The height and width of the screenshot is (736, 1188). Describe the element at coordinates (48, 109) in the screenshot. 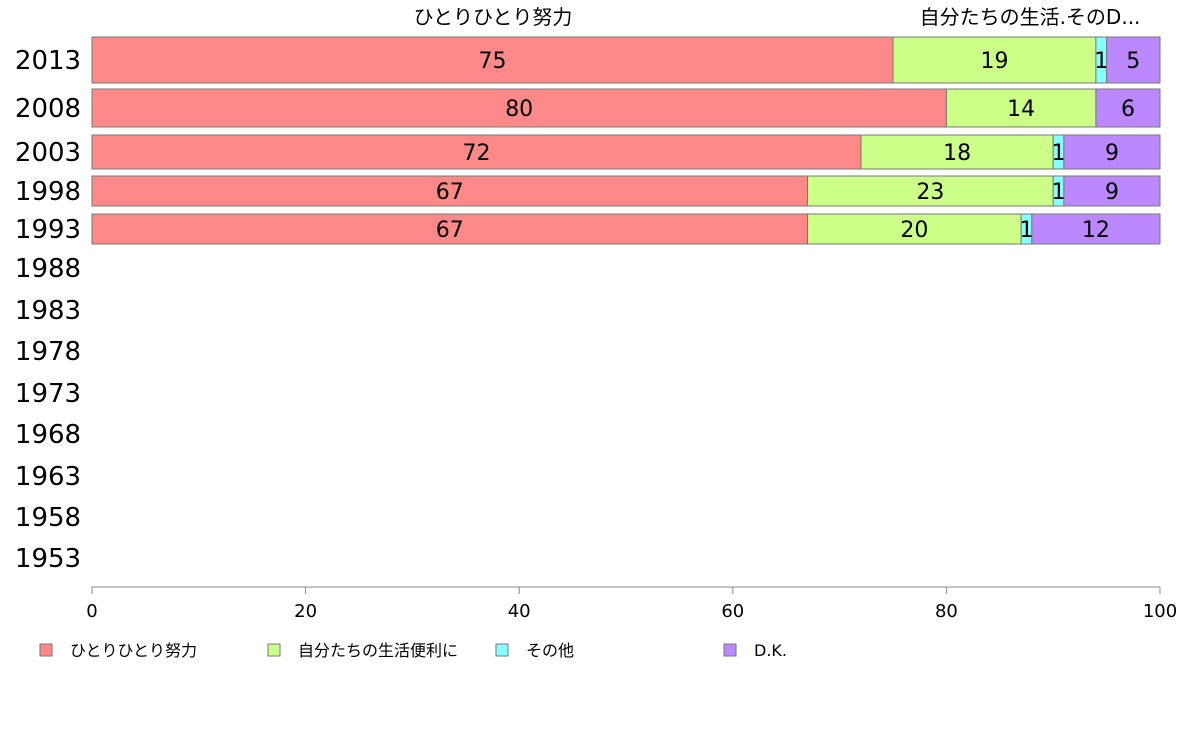

I see `year-label: 2008` at that location.